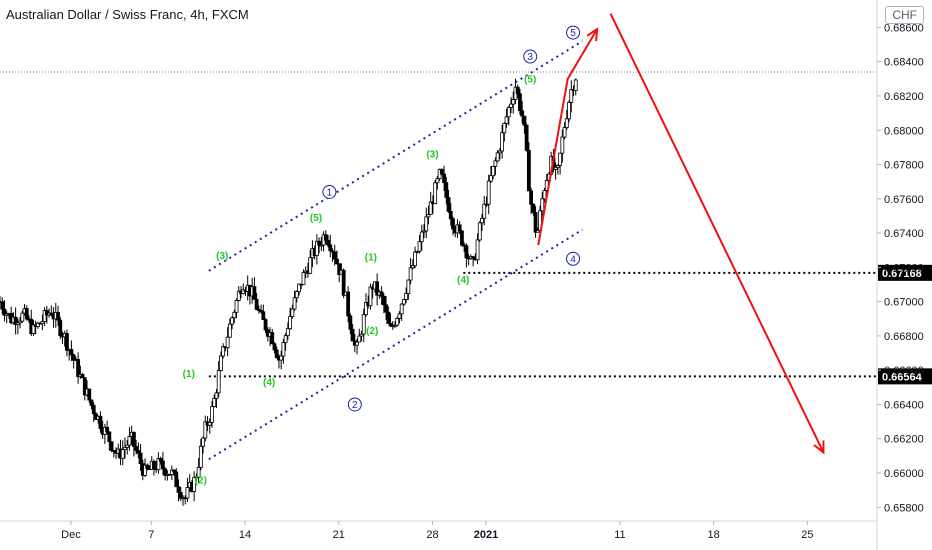 This screenshot has width=932, height=550. Describe the element at coordinates (904, 28) in the screenshot. I see `y-tick-label: 0.68600` at that location.